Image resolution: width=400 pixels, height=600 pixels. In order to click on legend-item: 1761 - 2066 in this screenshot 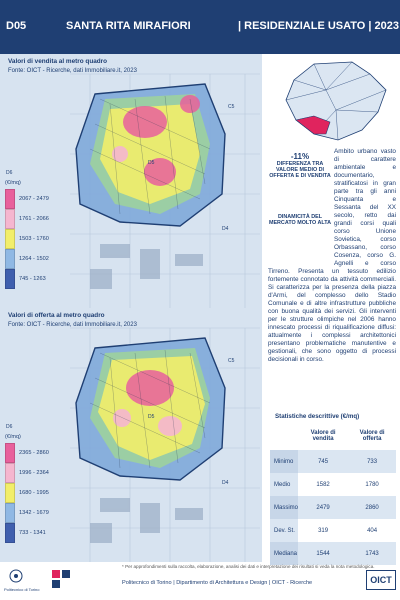, I will do `click(39, 219)`.